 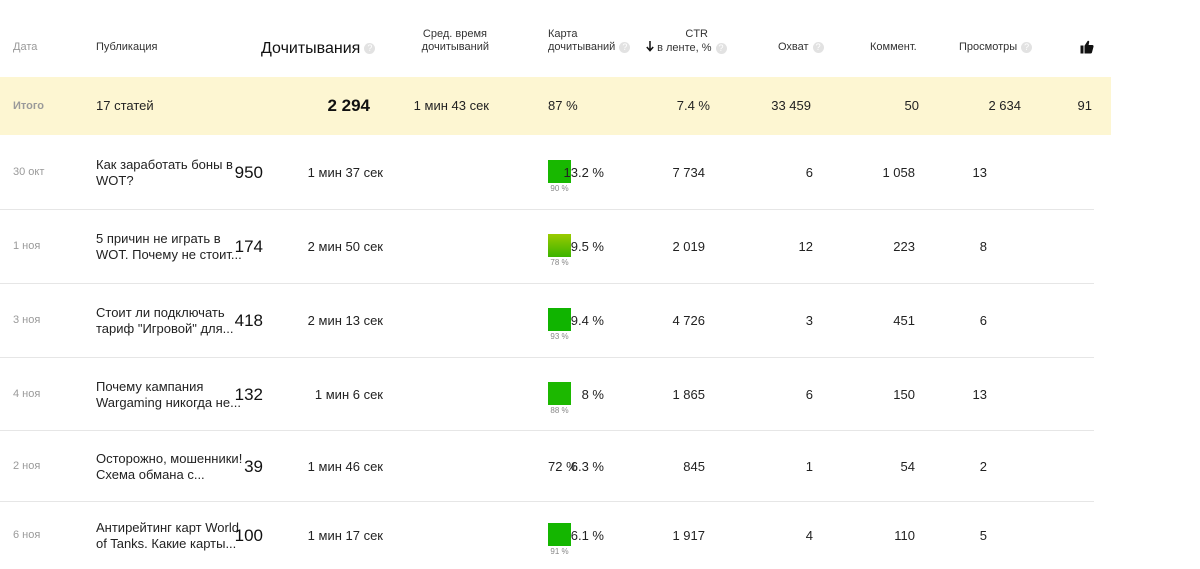 I want to click on row-likes: 5, so click(x=983, y=535).